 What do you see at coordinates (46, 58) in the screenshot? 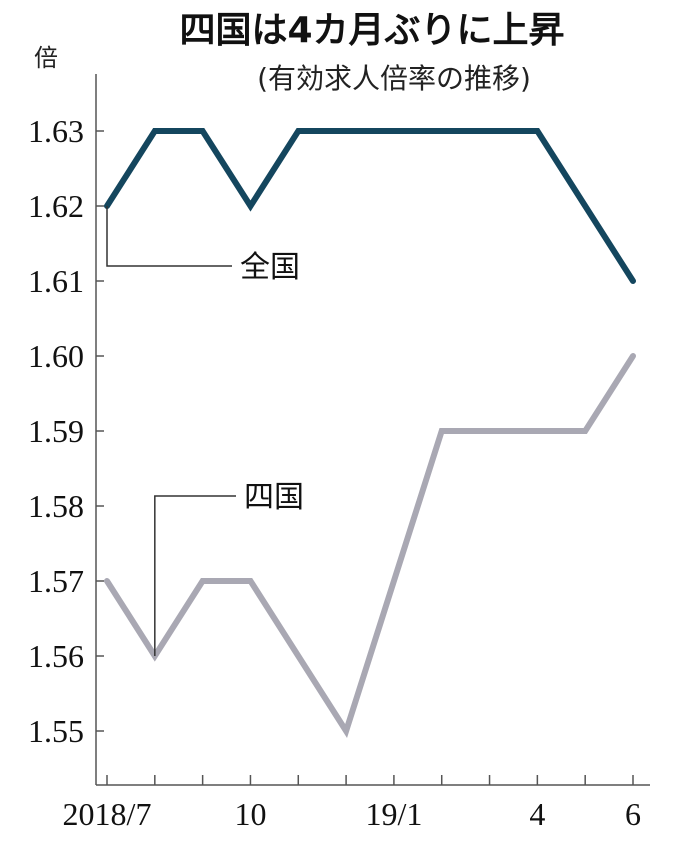
I see `y-unit-label: 倍` at bounding box center [46, 58].